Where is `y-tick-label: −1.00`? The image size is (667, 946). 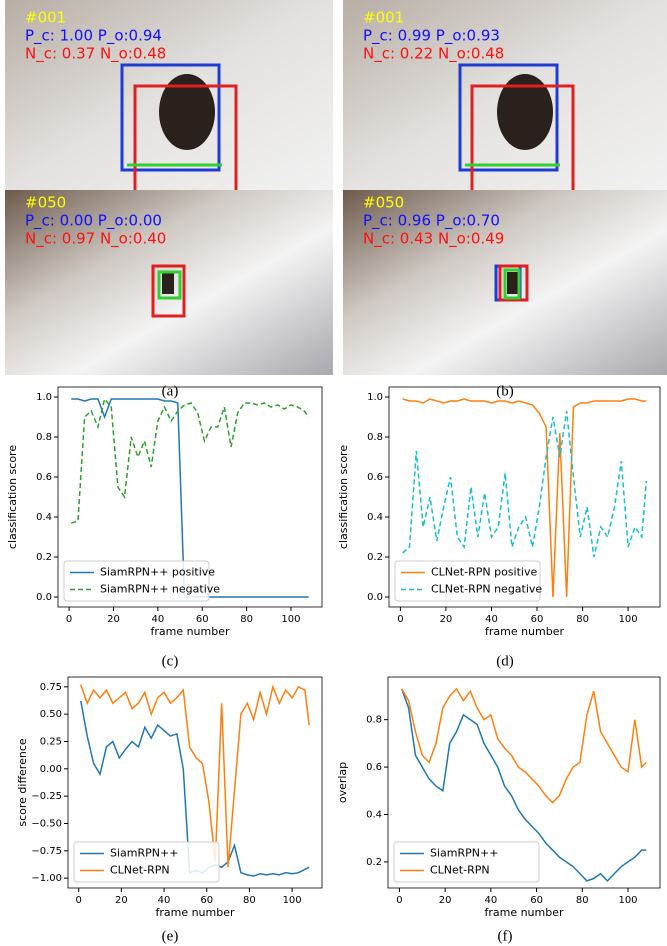
y-tick-label: −1.00 is located at coordinates (46, 878).